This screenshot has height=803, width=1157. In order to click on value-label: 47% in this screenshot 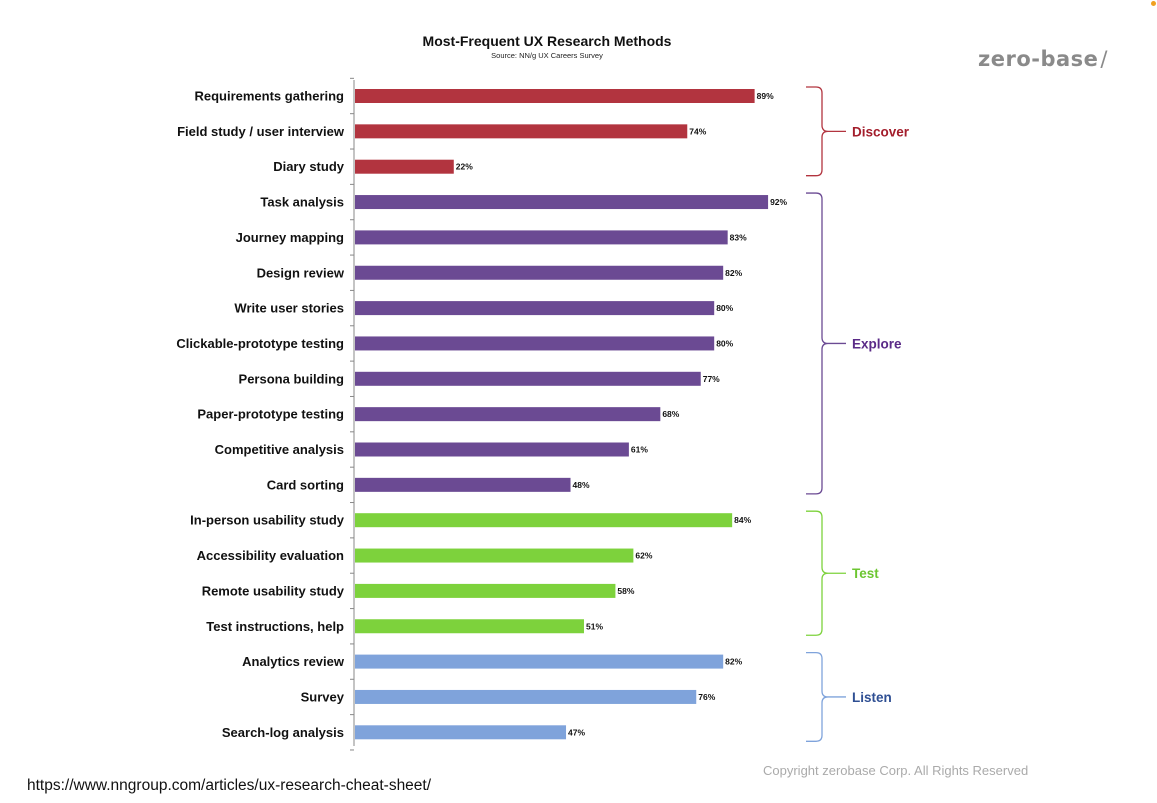, I will do `click(576, 732)`.